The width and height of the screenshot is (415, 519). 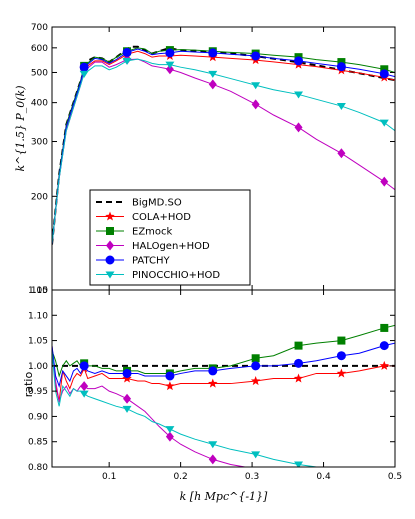 I want to click on y-tick-label: 1.15, so click(x=38, y=291).